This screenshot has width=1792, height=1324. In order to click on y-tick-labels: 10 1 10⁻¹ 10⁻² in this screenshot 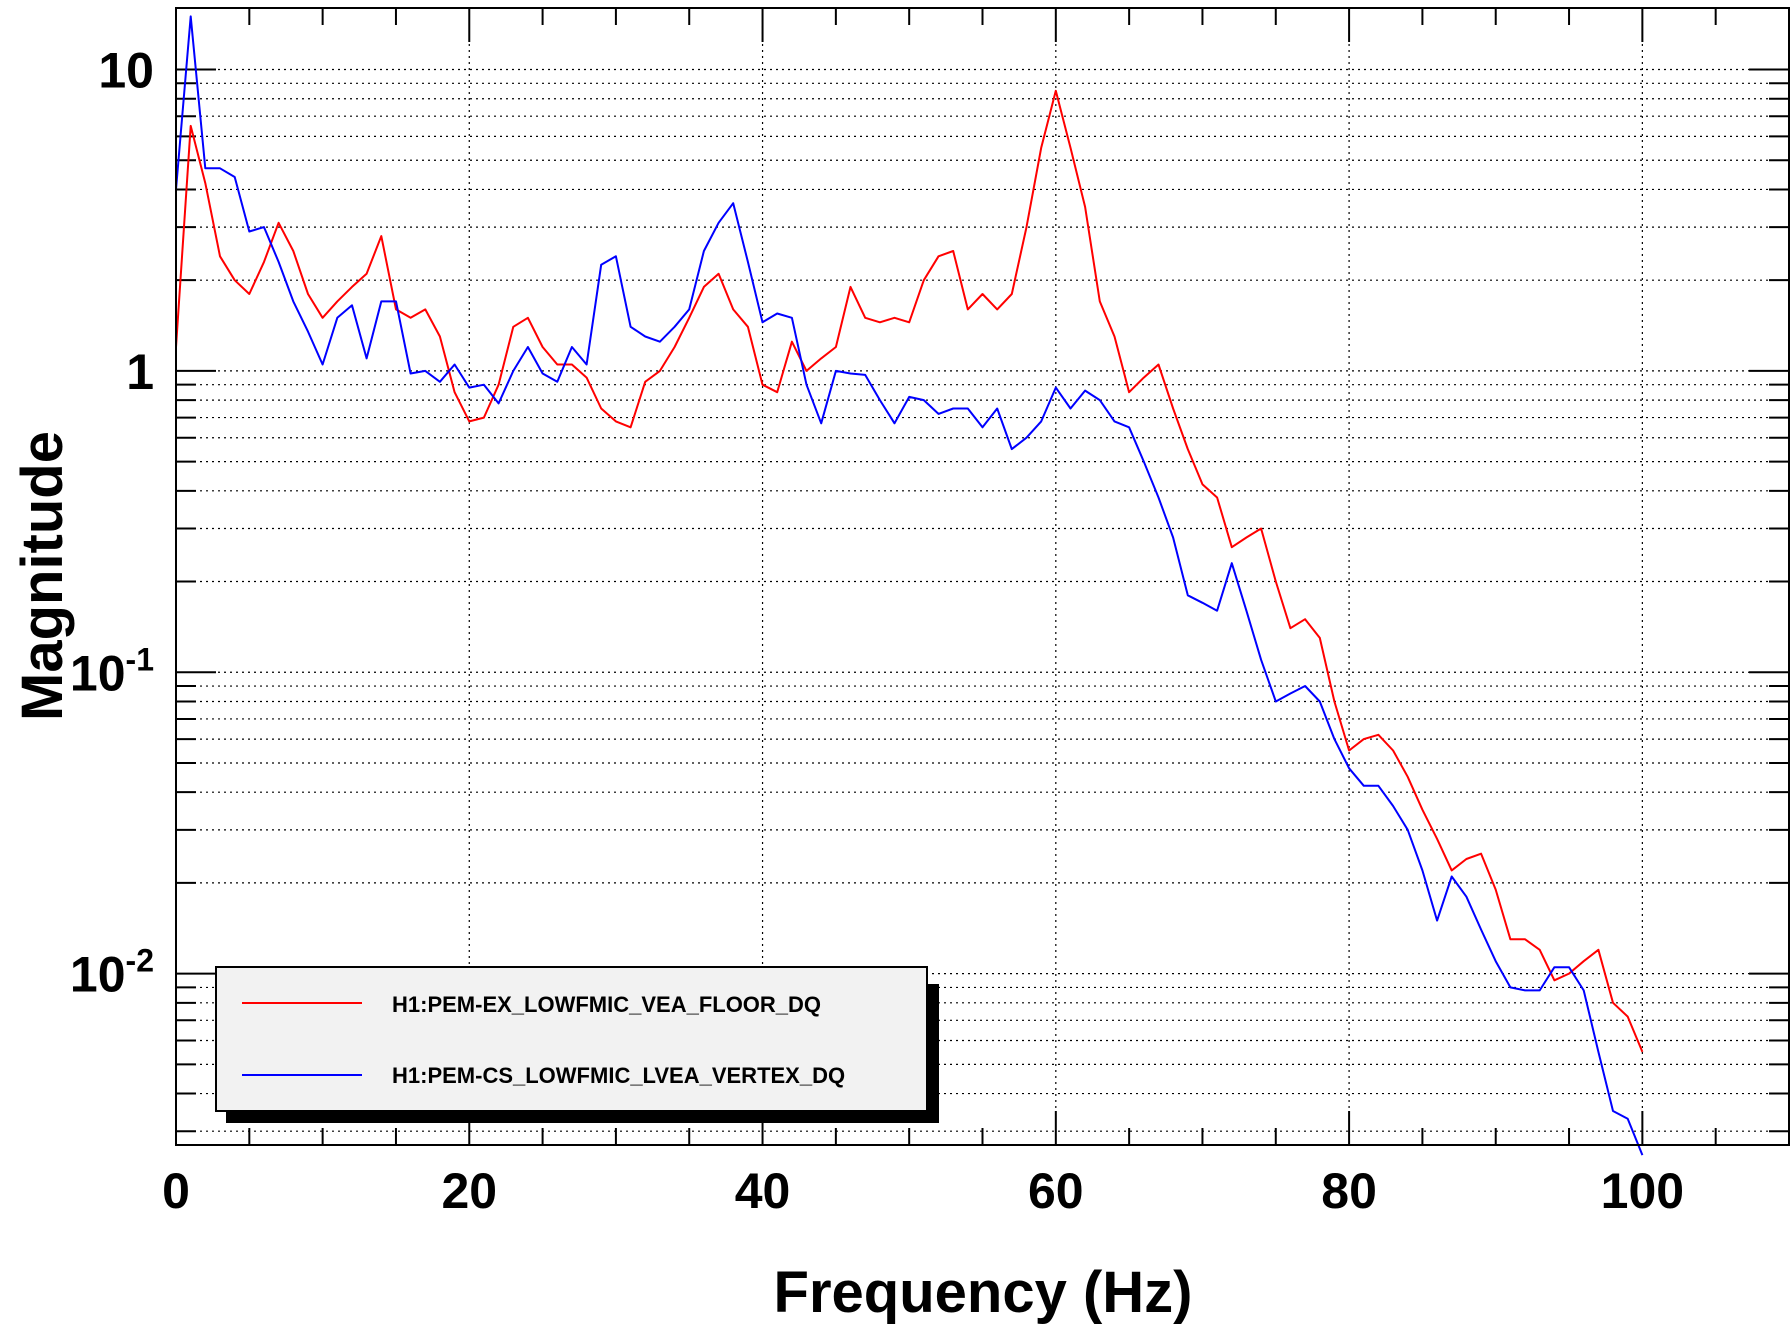, I will do `click(112, 523)`.